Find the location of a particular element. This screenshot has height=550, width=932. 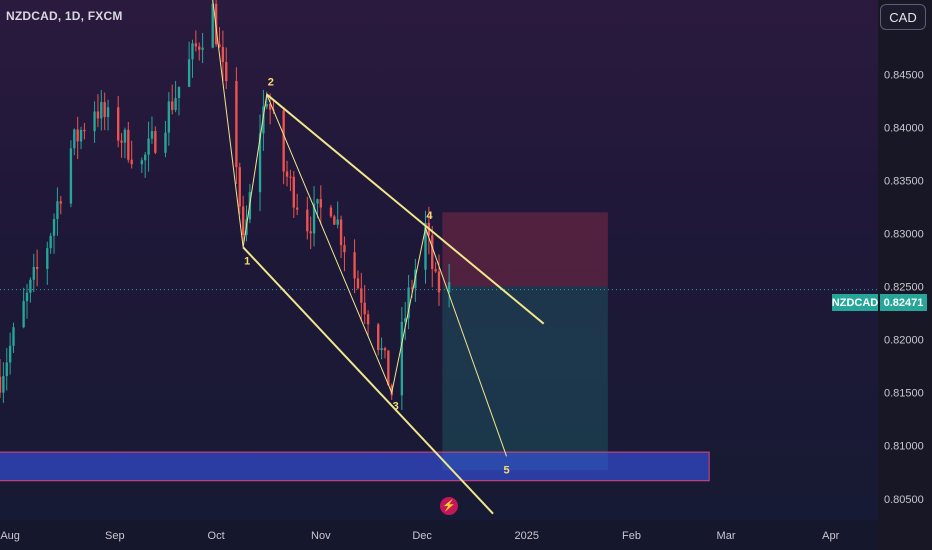

wave-label-2: 2 is located at coordinates (271, 82).